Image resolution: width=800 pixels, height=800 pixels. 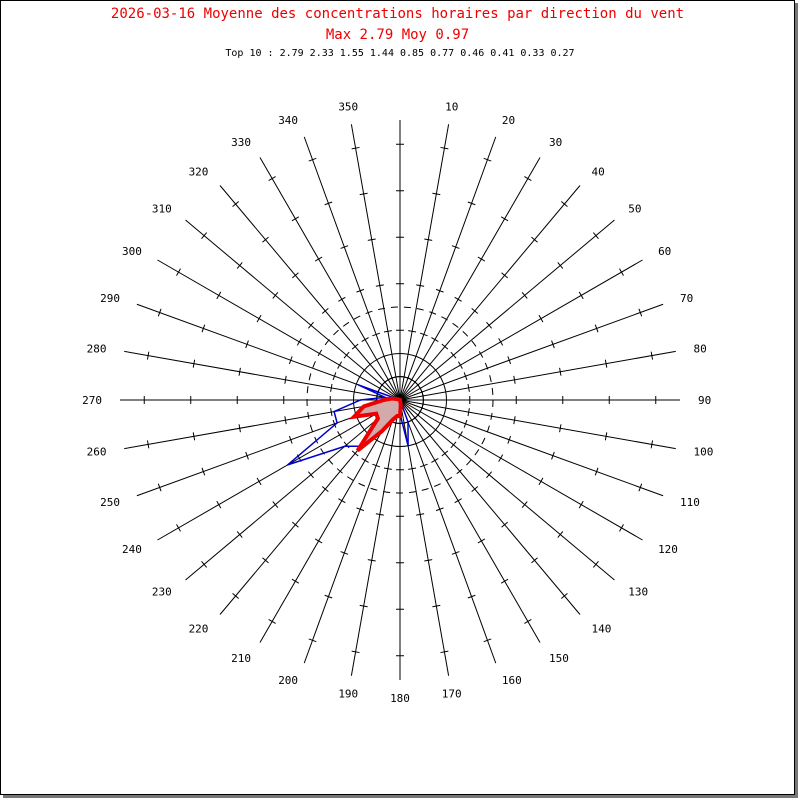 I want to click on reference-rings, so click(x=400, y=400).